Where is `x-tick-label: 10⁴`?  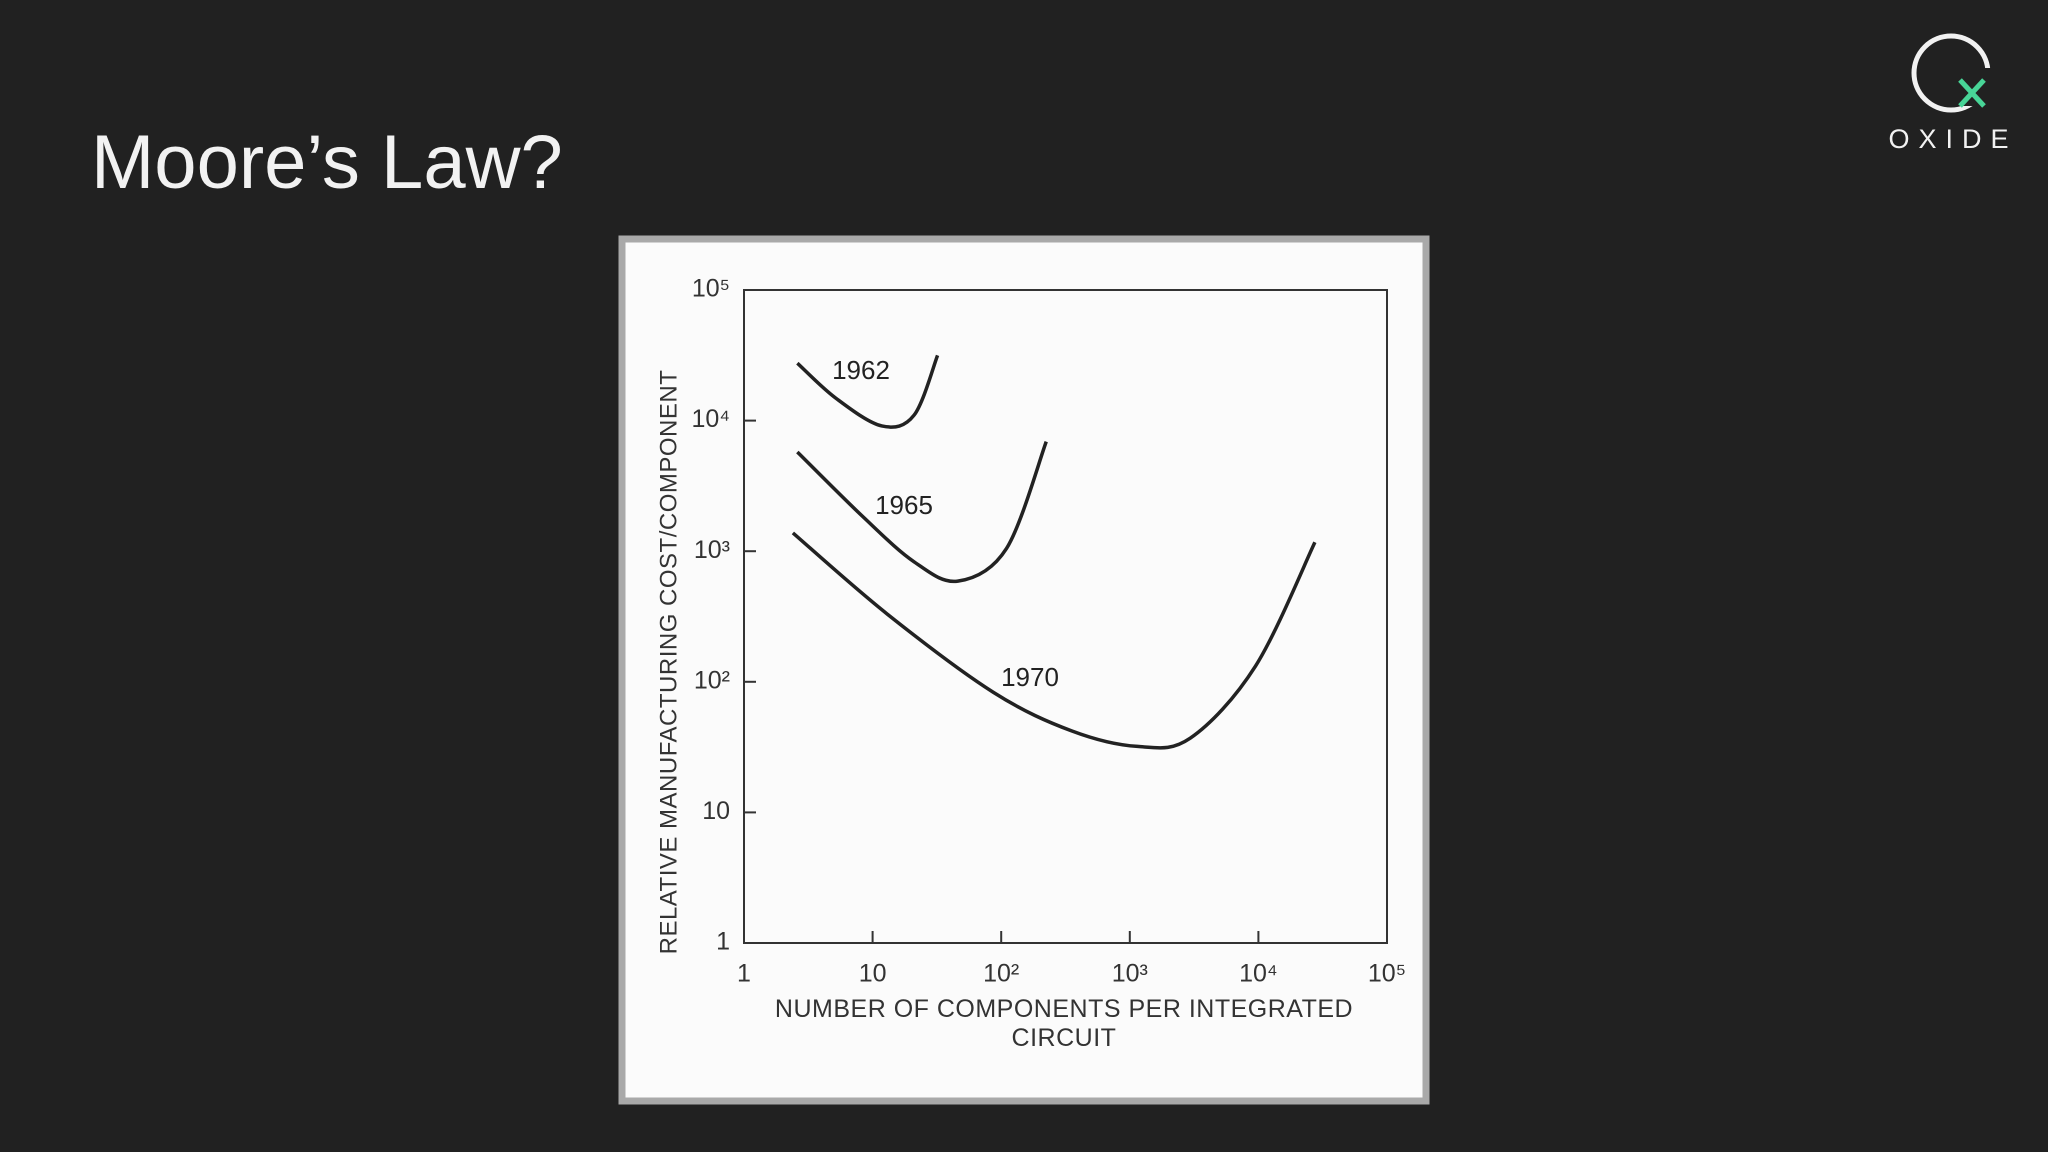 x-tick-label: 10⁴ is located at coordinates (1258, 974).